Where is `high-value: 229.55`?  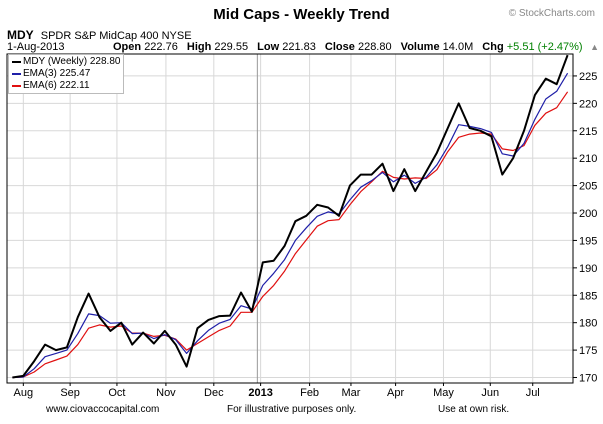 high-value: 229.55 is located at coordinates (231, 47).